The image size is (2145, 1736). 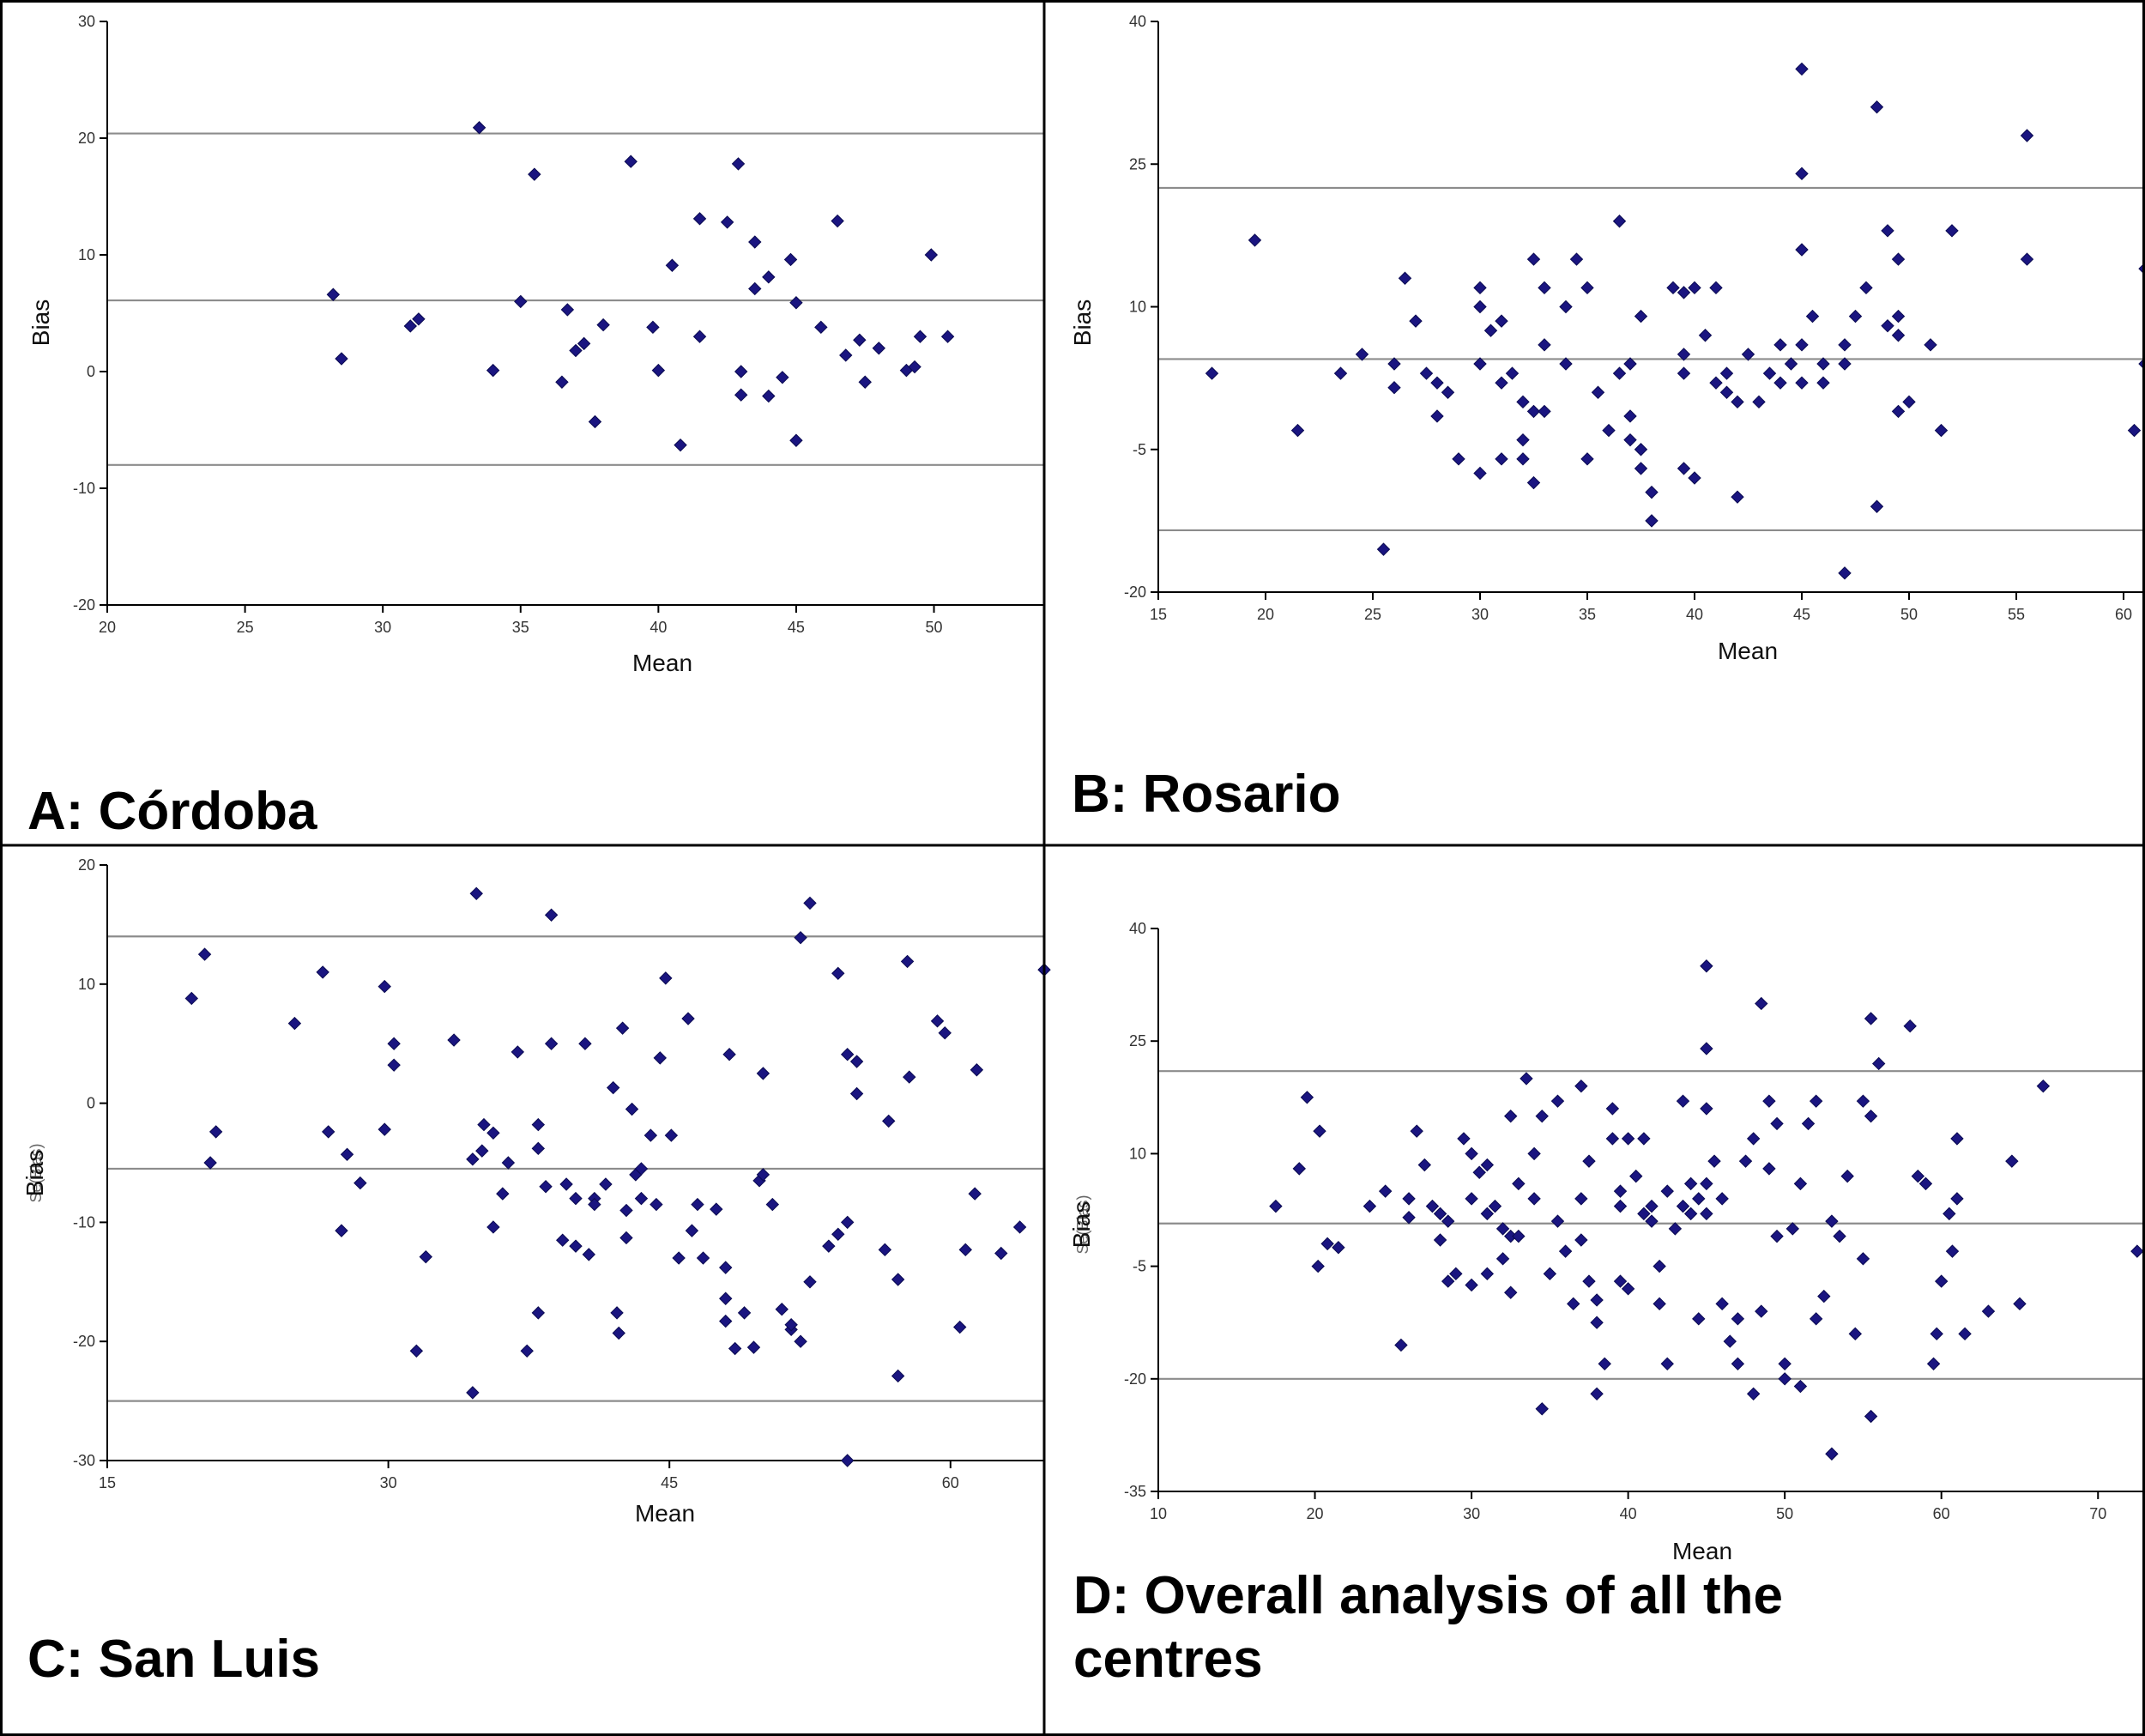 What do you see at coordinates (1471, 1513) in the screenshot?
I see `panel-d-x-tick-label: 30` at bounding box center [1471, 1513].